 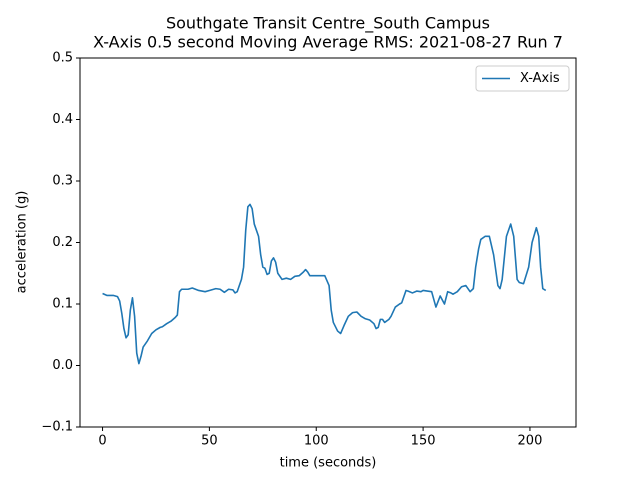 I want to click on x-tick-label: 0, so click(x=102, y=441).